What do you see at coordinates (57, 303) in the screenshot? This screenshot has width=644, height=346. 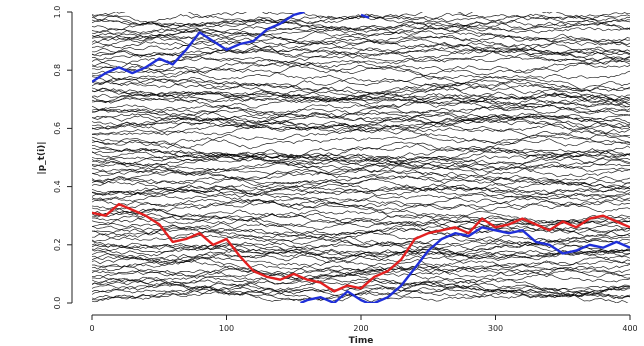 I see `y-tick-label: 0.0` at bounding box center [57, 303].